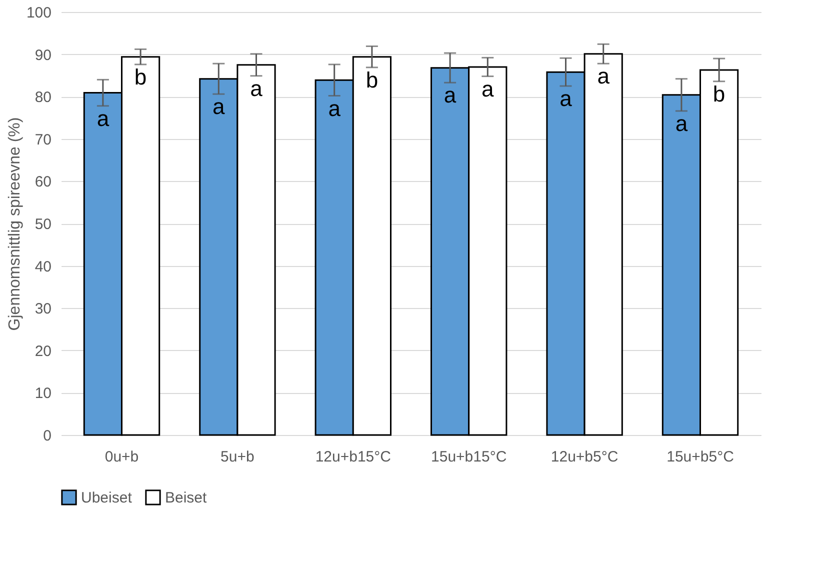 This screenshot has width=832, height=581. Describe the element at coordinates (700, 457) in the screenshot. I see `x-tick-label: 15u+b5°C` at that location.